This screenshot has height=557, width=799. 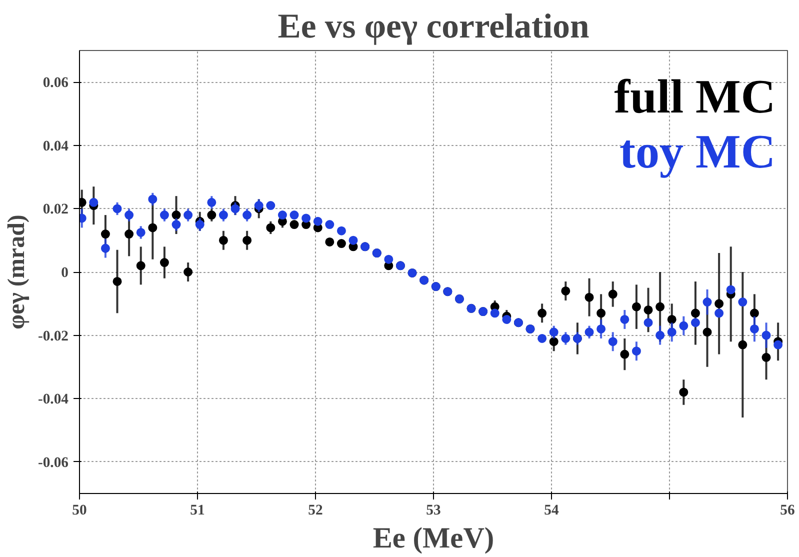 I want to click on y-tick-label: 0.06, so click(x=55, y=83).